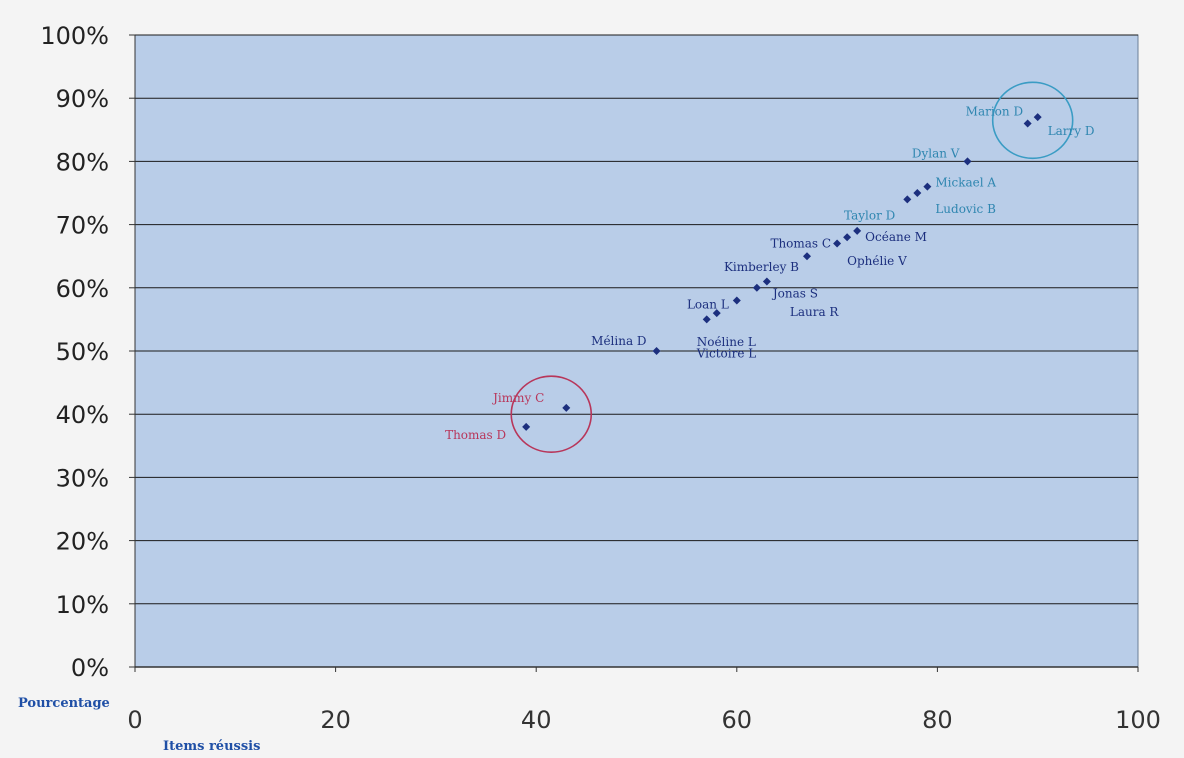 Image resolution: width=1184 pixels, height=758 pixels. Describe the element at coordinates (82, 162) in the screenshot. I see `y-tick-label: 80%` at that location.